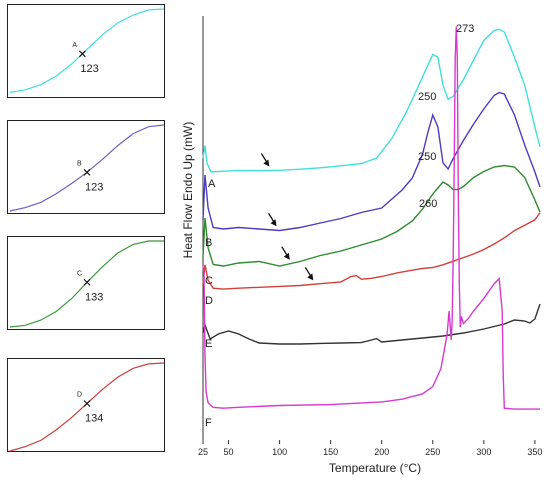 The image size is (550, 492). What do you see at coordinates (370, 448) in the screenshot?
I see `x-axis-ticks: 25 50 100 150 200 250 300 350` at bounding box center [370, 448].